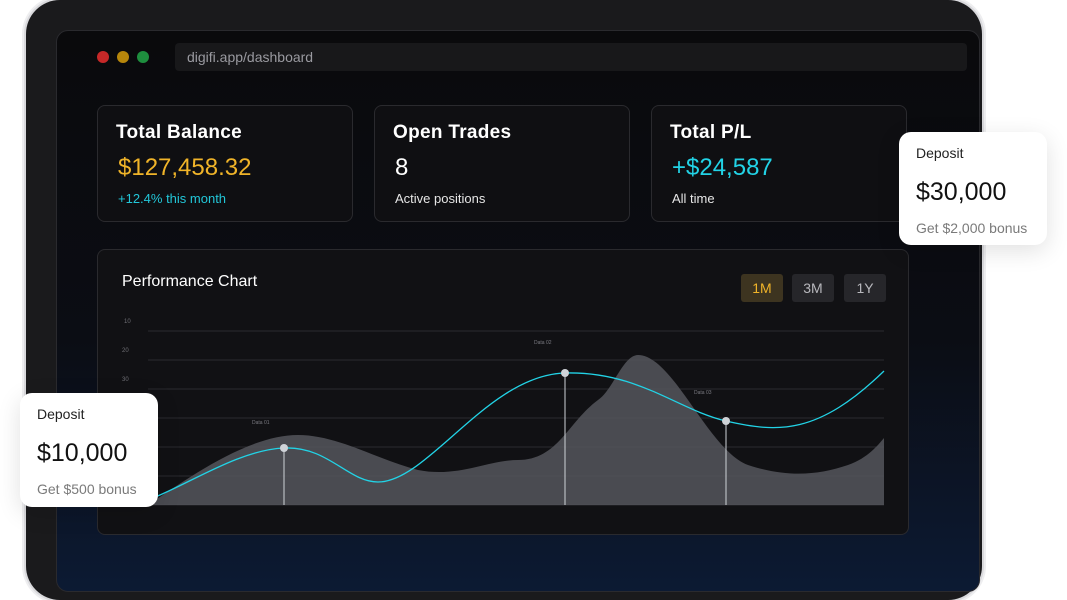 The width and height of the screenshot is (1067, 600). I want to click on y-tick-label: 30, so click(125, 380).